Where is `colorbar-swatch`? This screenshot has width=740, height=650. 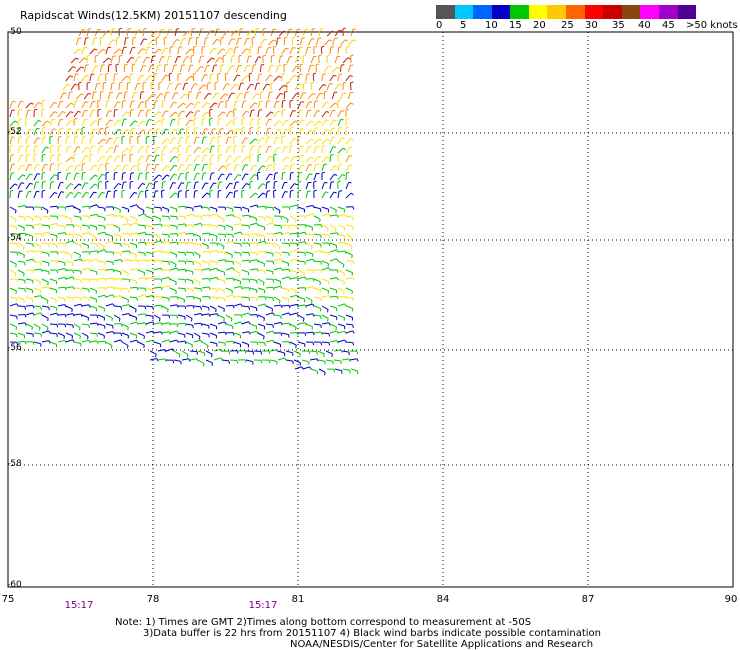 colorbar-swatch is located at coordinates (687, 12).